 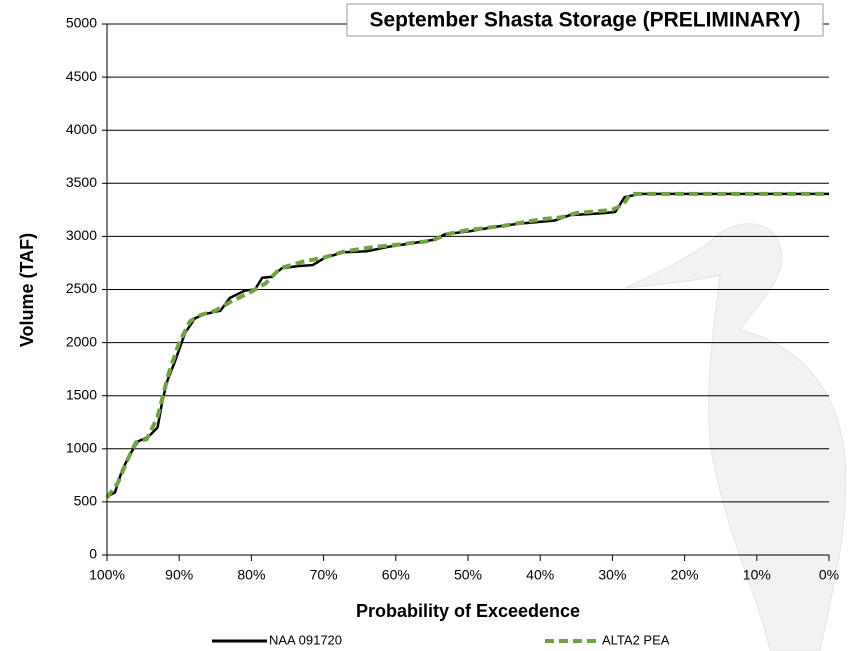 What do you see at coordinates (251, 575) in the screenshot?
I see `x-tick-label: 80%` at bounding box center [251, 575].